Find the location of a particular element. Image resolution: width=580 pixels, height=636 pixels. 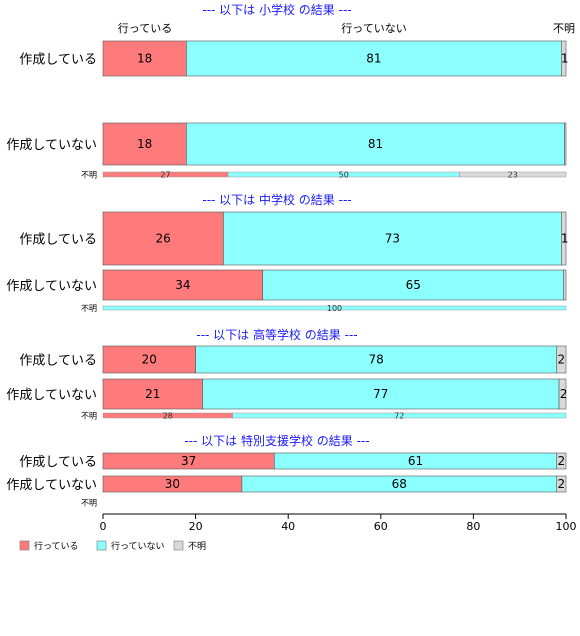

data-label: 50 is located at coordinates (344, 175).